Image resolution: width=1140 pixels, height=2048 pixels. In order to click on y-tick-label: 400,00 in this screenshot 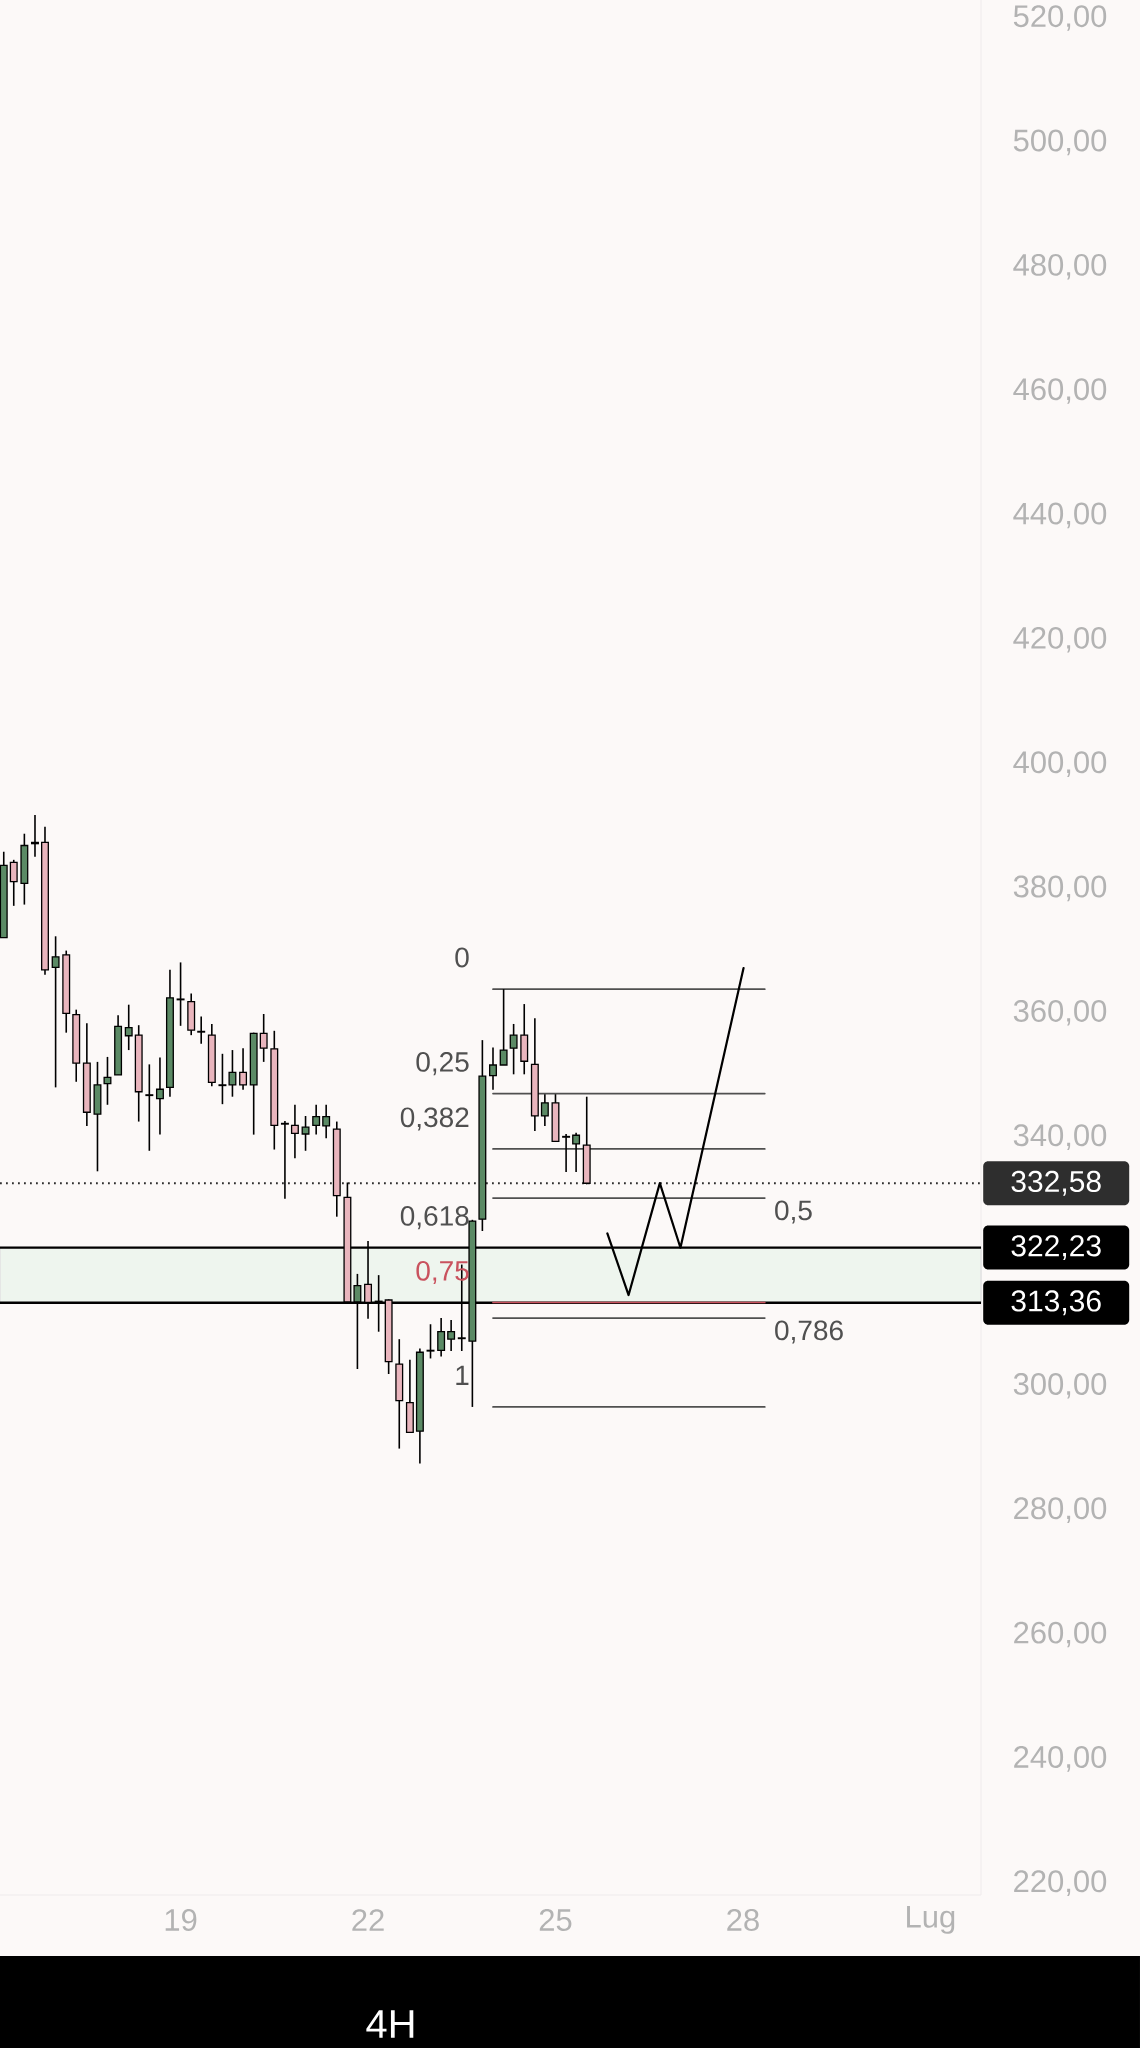, I will do `click(1060, 764)`.